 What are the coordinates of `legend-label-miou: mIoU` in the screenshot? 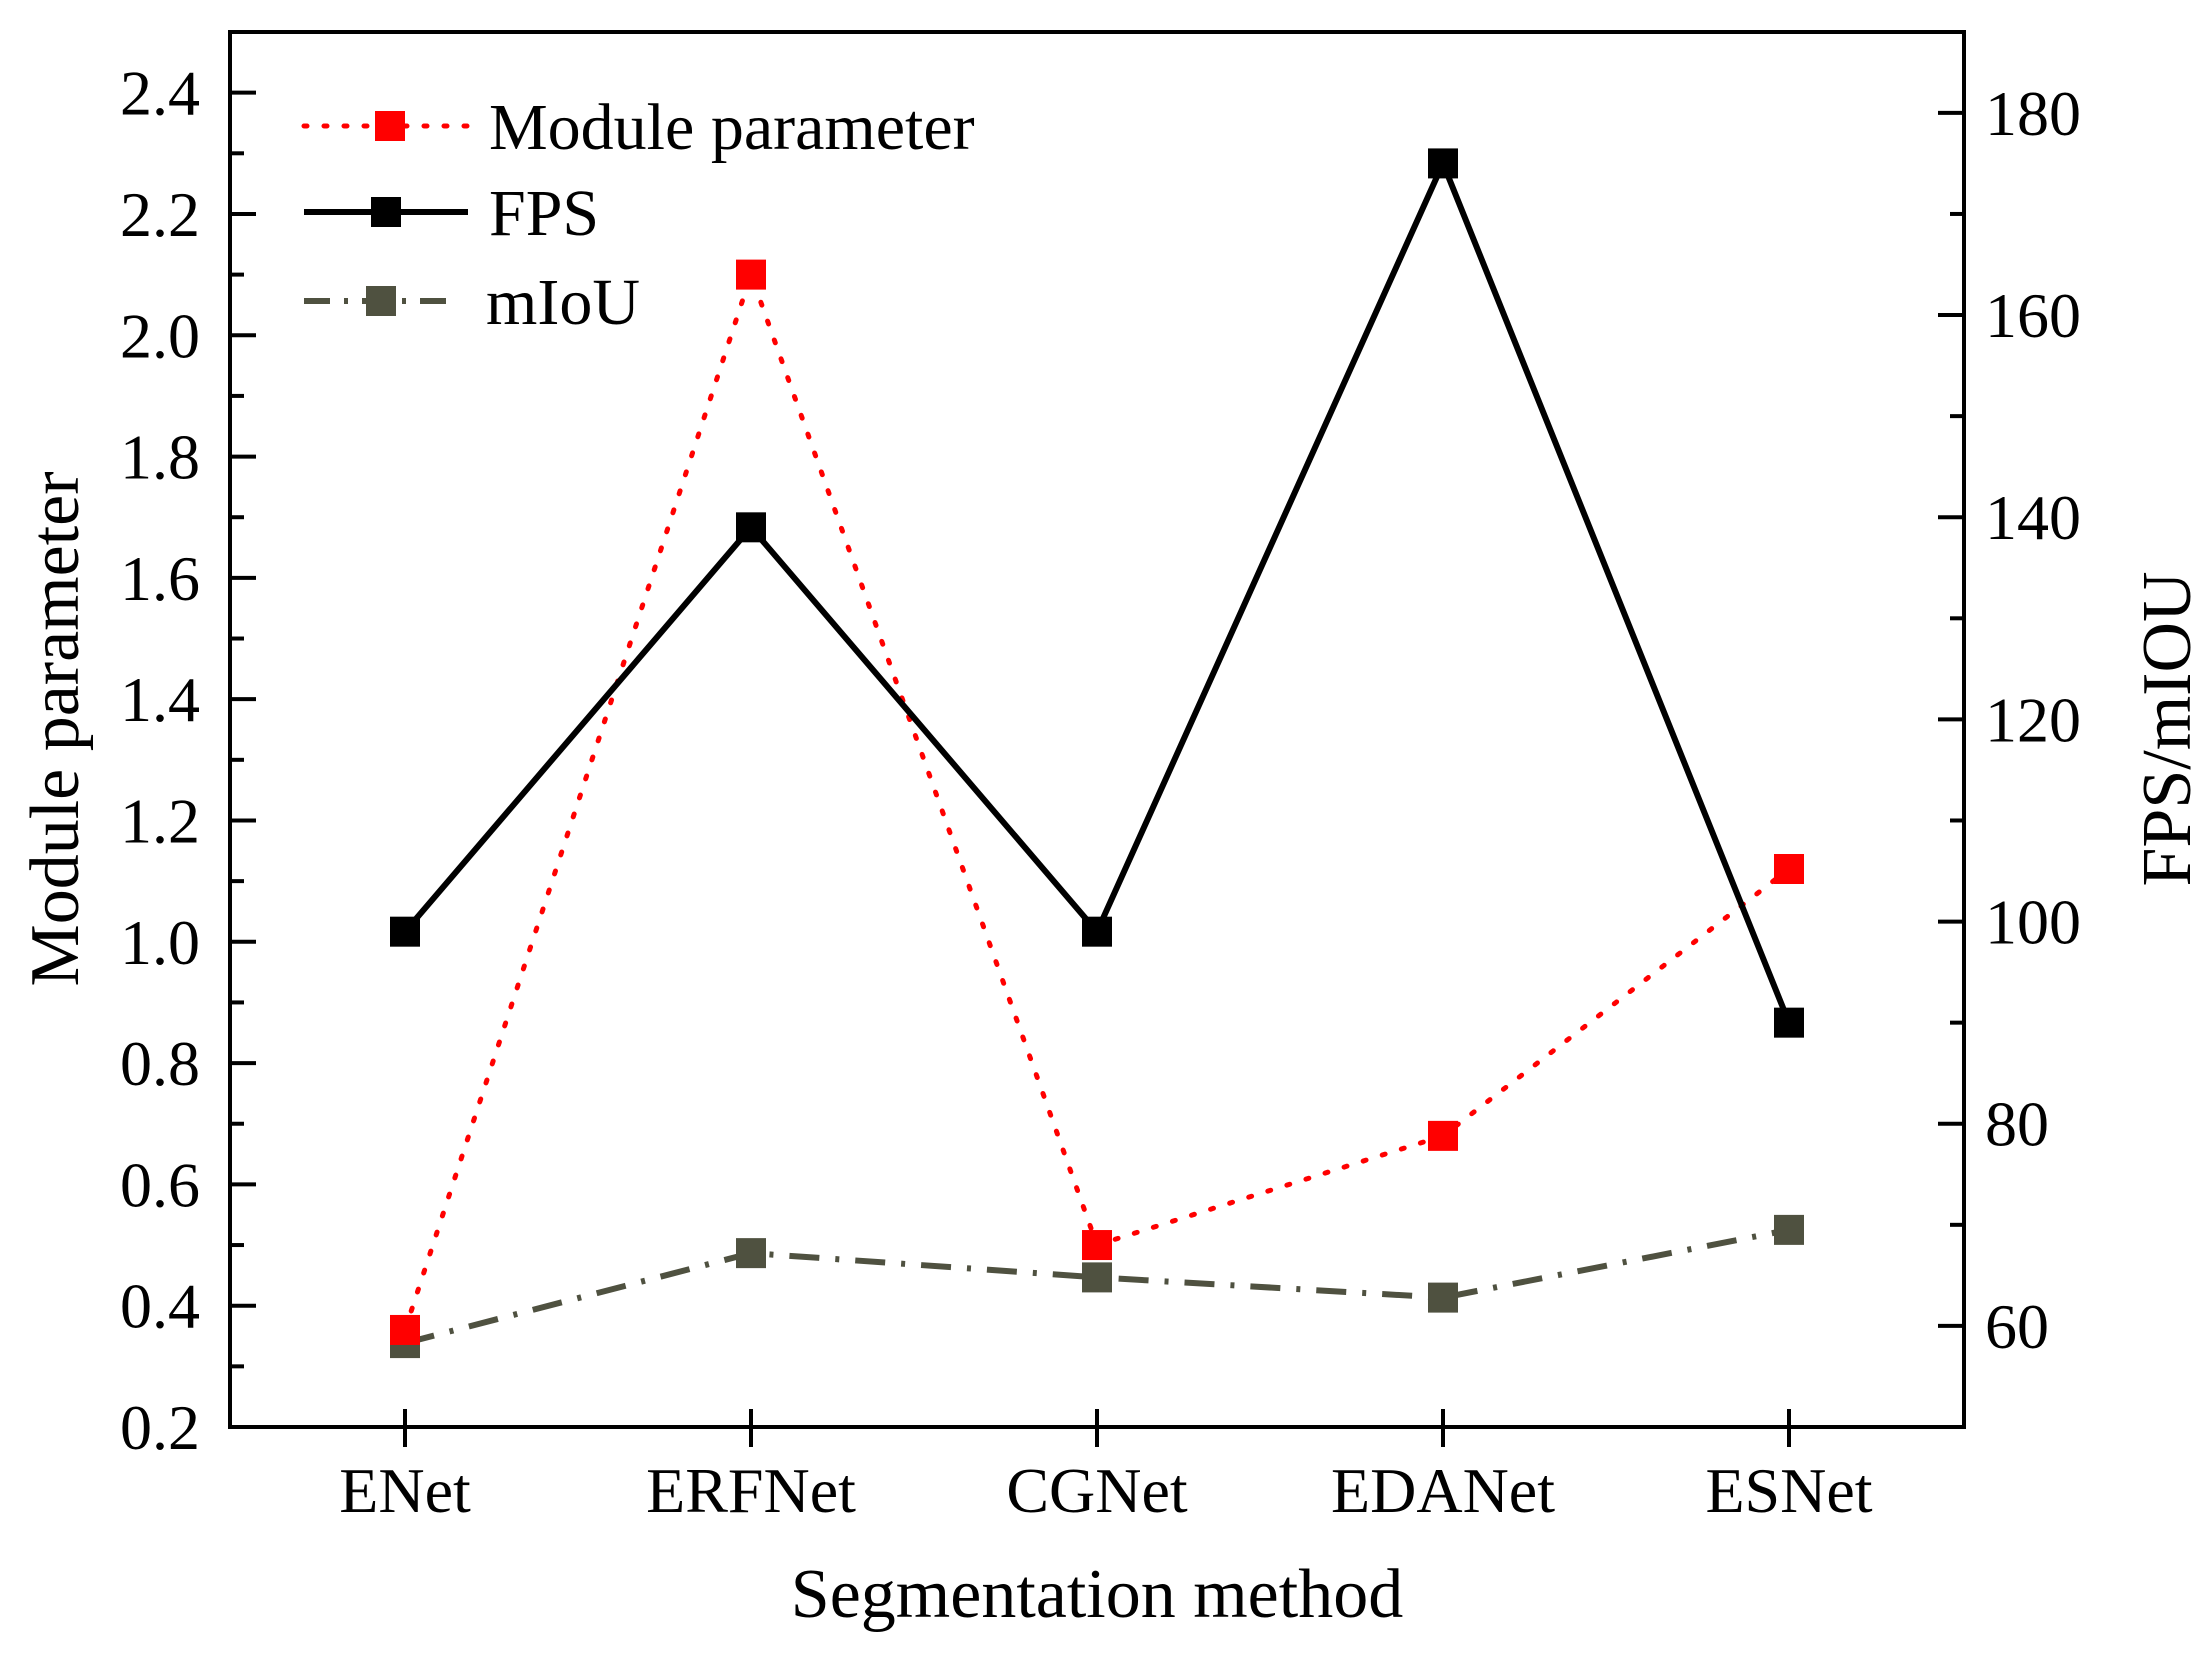 It's located at (563, 302).